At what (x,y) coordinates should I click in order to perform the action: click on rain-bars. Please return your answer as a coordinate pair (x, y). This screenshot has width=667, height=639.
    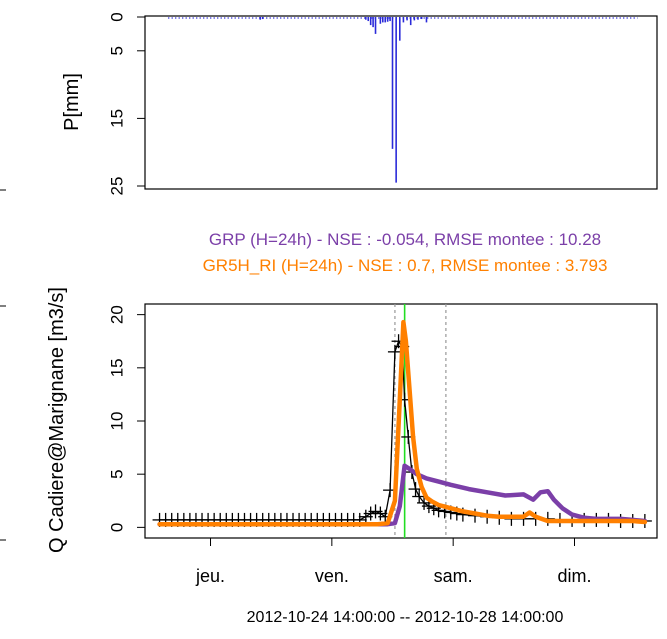
    Looking at the image, I should click on (343, 100).